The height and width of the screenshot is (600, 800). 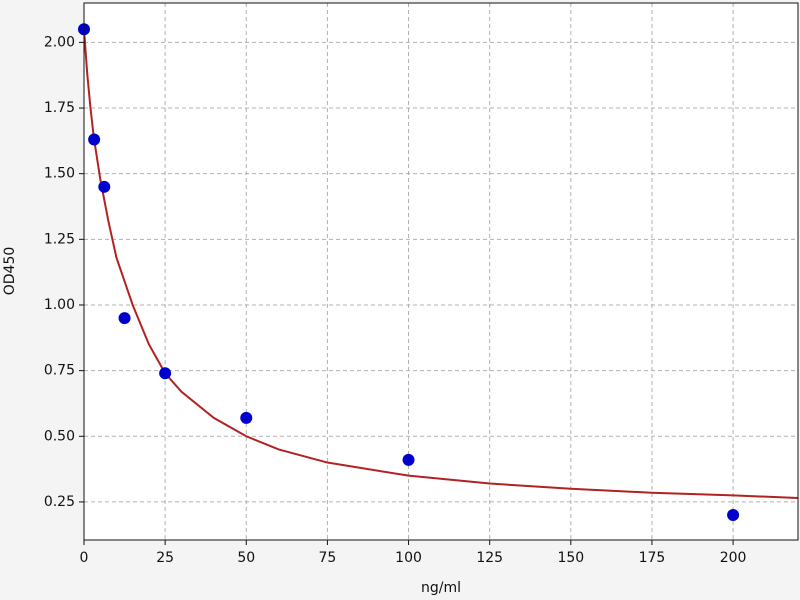 What do you see at coordinates (84, 558) in the screenshot?
I see `x-tick-label: 0` at bounding box center [84, 558].